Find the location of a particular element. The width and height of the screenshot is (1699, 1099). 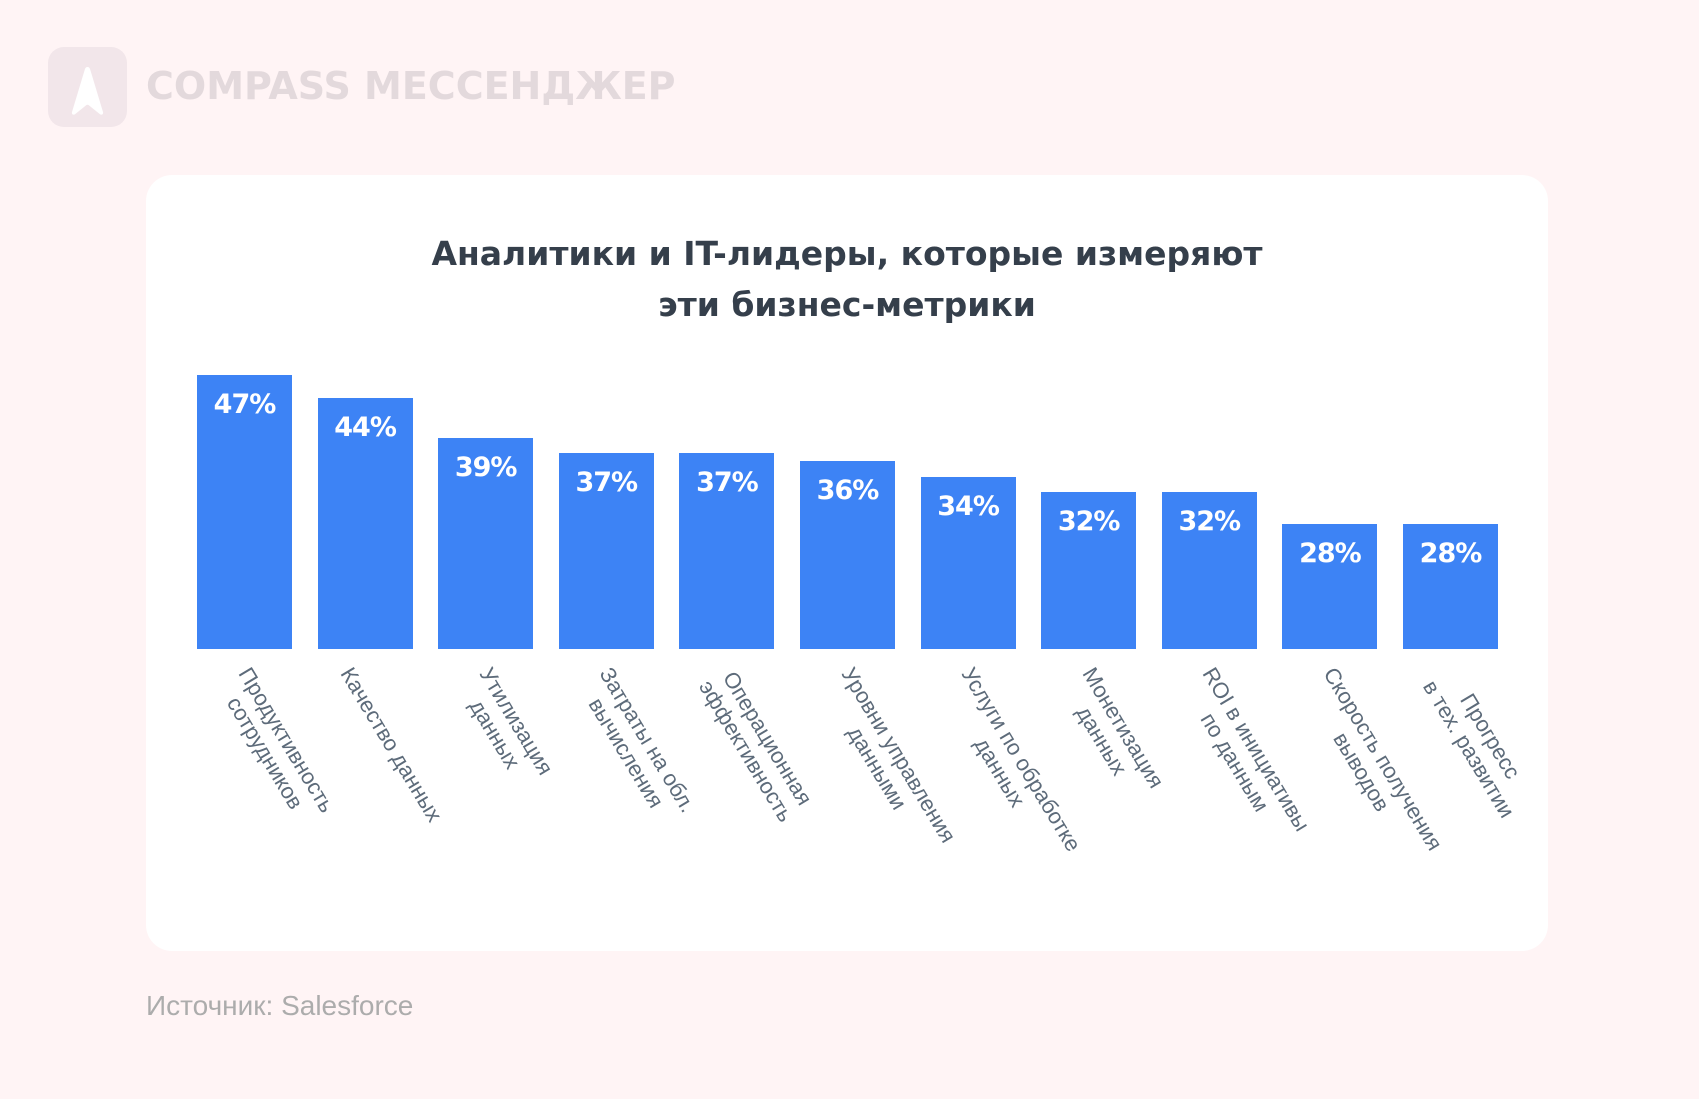

bar: 47% is located at coordinates (244, 512).